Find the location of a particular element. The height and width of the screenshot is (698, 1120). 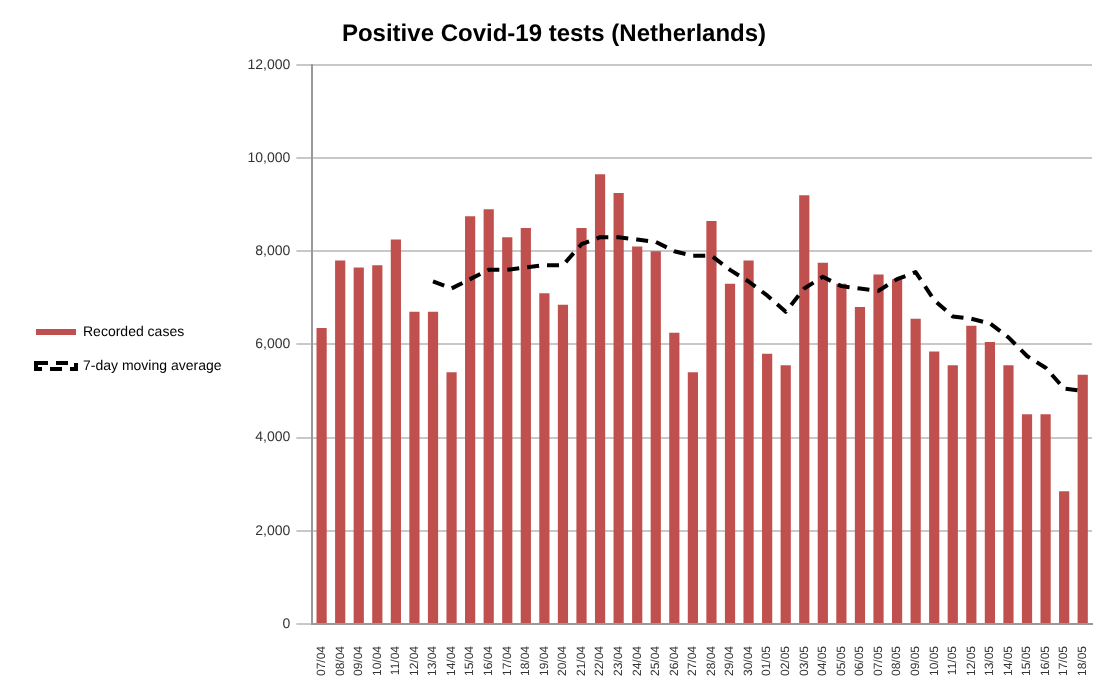

chart-title: Positive Covid-19 tests (Netherlands) is located at coordinates (554, 33).